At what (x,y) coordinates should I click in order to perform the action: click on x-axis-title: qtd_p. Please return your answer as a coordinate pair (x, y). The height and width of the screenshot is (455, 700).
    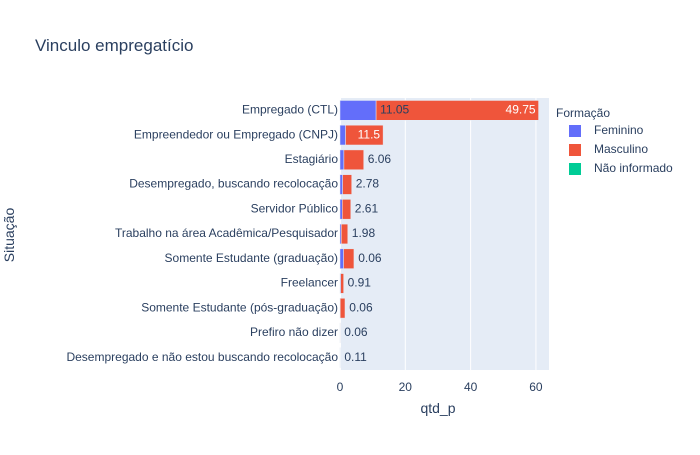
    Looking at the image, I should click on (437, 408).